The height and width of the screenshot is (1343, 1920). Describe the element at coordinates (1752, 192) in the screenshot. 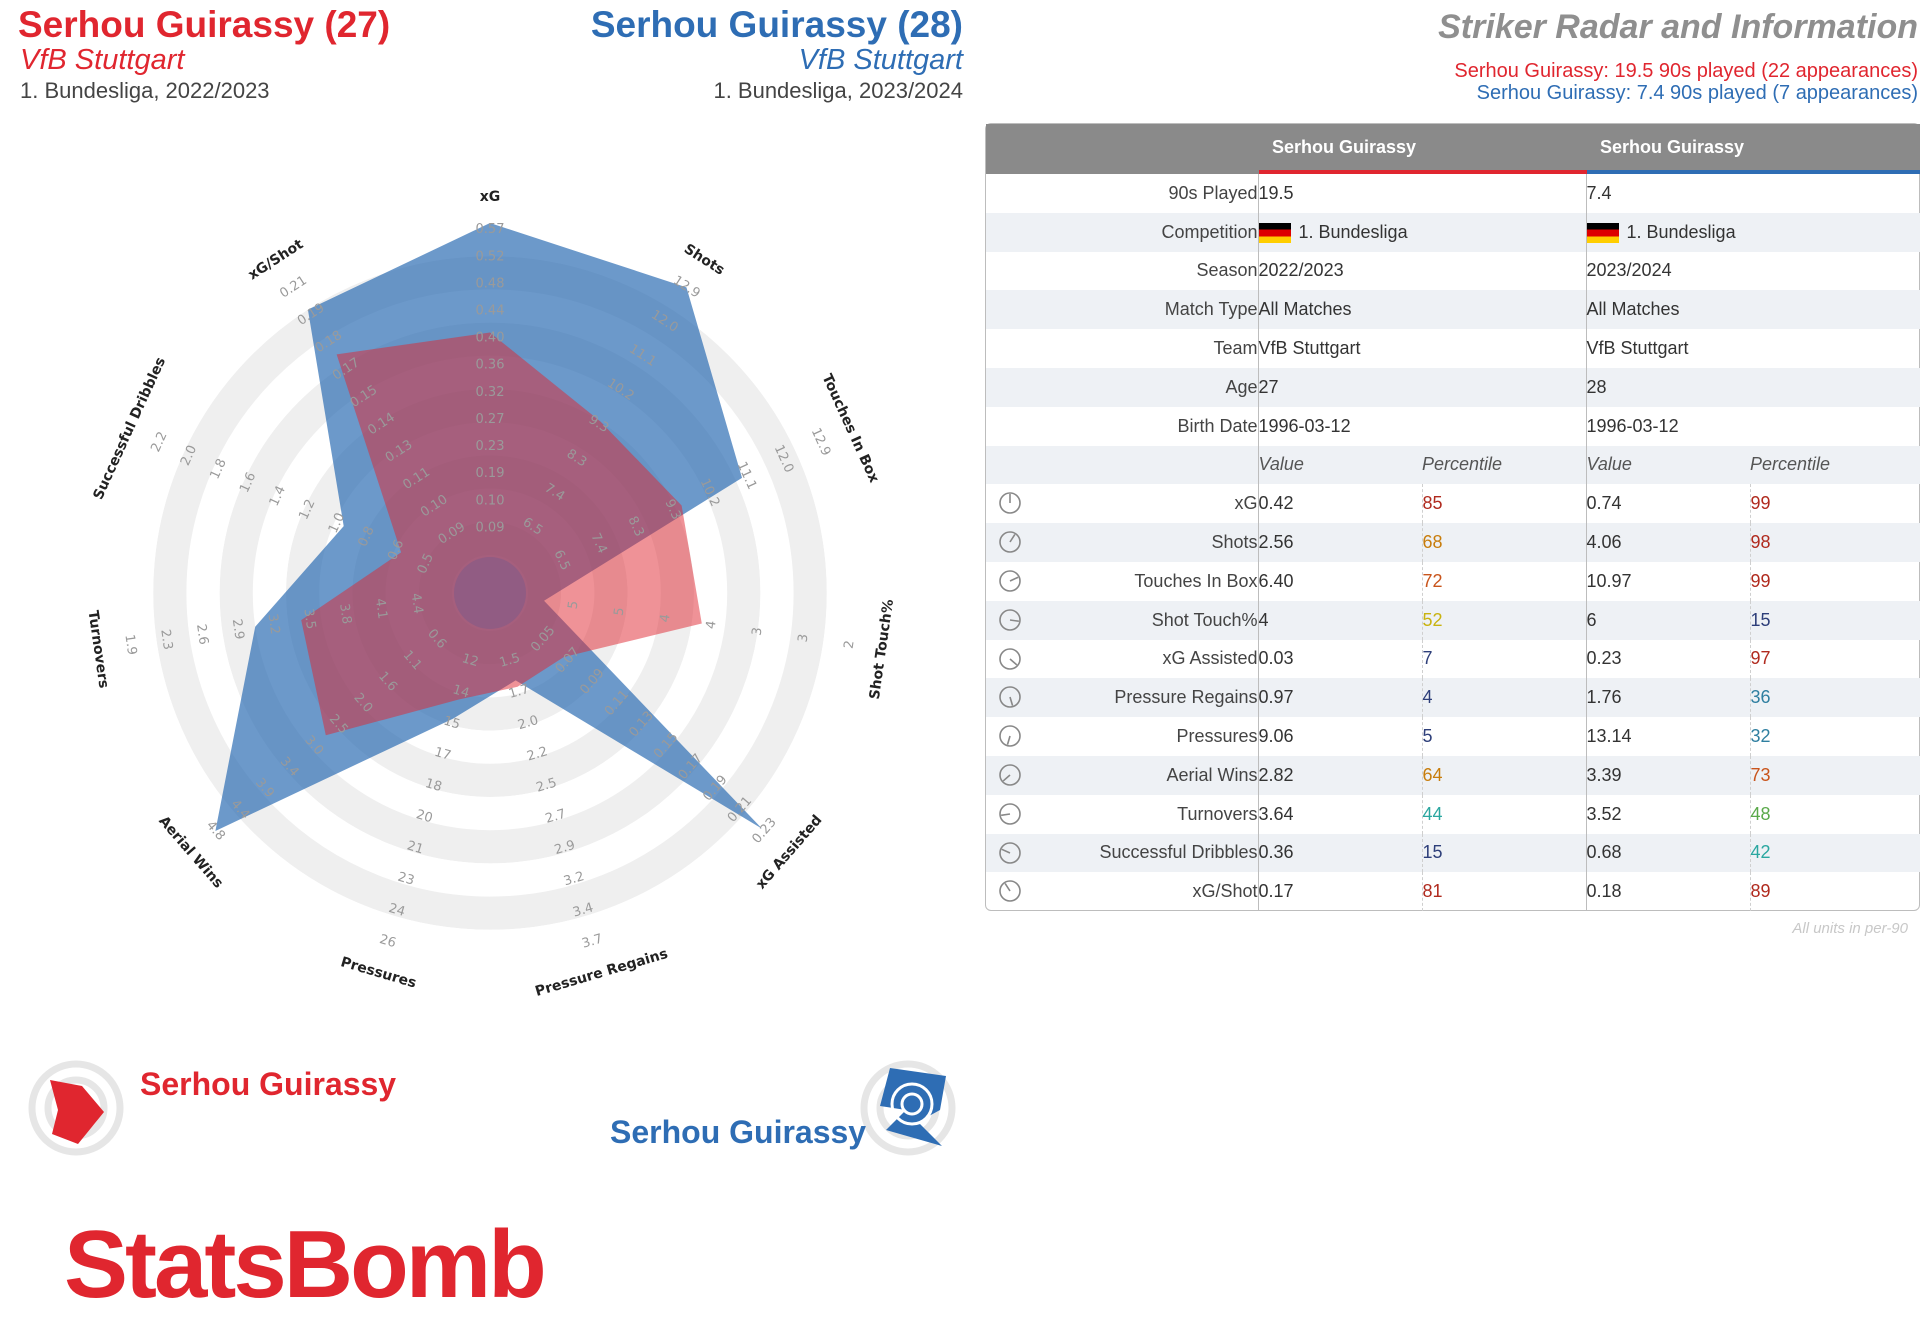

I see `info-row-player2-value: 7.4` at that location.